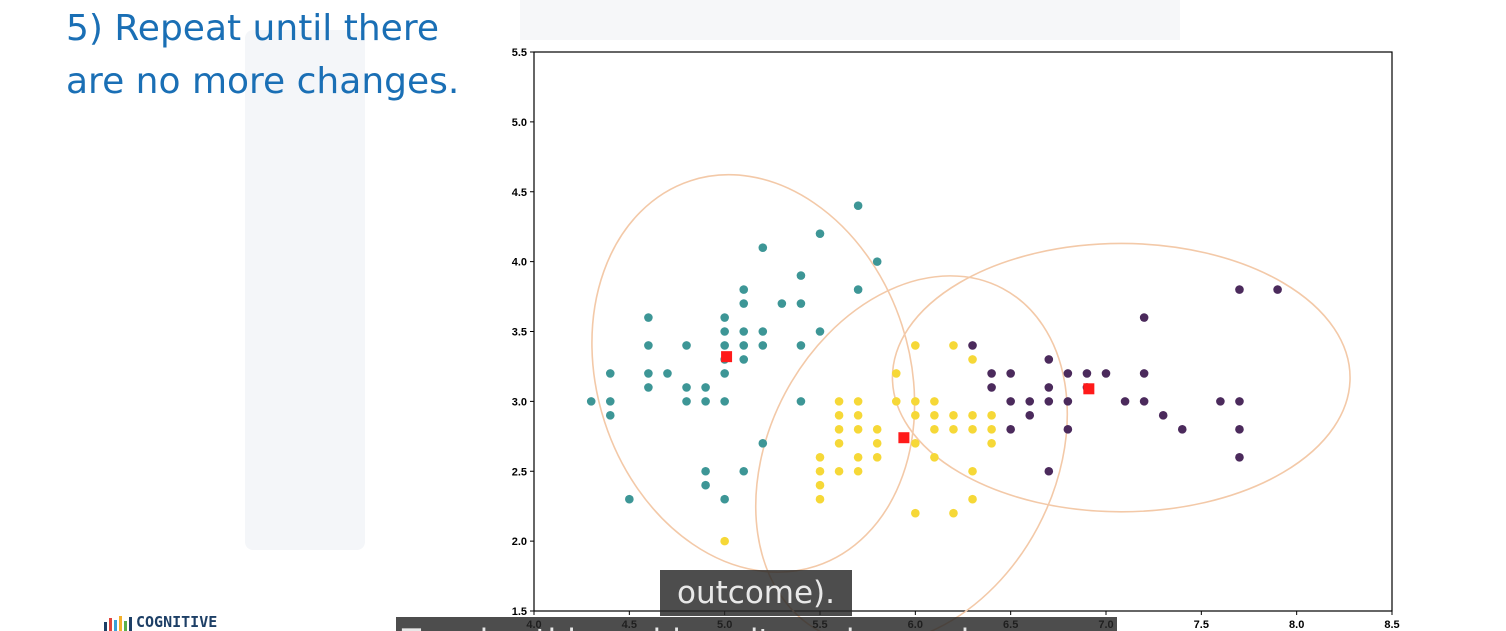 The image size is (1506, 631). Describe the element at coordinates (519, 193) in the screenshot. I see `y-tick-label: 4.5` at that location.